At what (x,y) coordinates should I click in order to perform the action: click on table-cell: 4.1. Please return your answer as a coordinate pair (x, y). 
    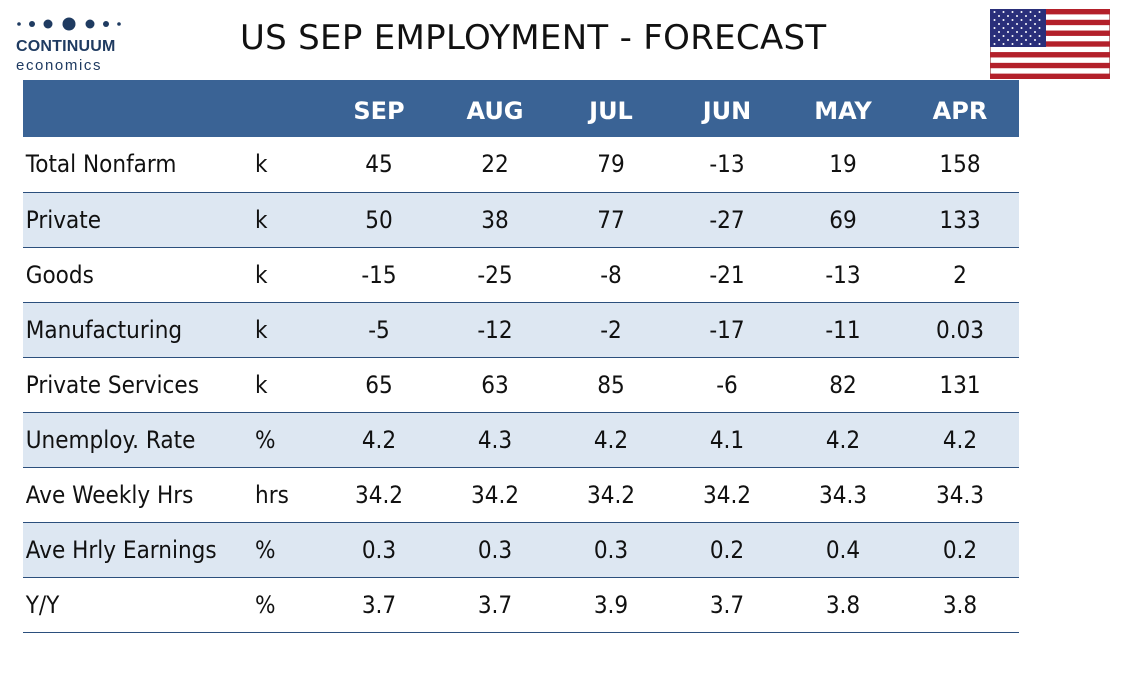
    Looking at the image, I should click on (727, 440).